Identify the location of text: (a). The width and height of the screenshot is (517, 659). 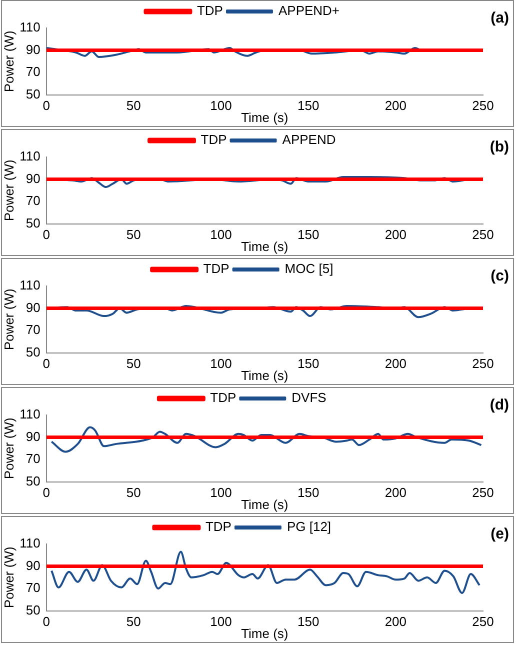
(499, 18).